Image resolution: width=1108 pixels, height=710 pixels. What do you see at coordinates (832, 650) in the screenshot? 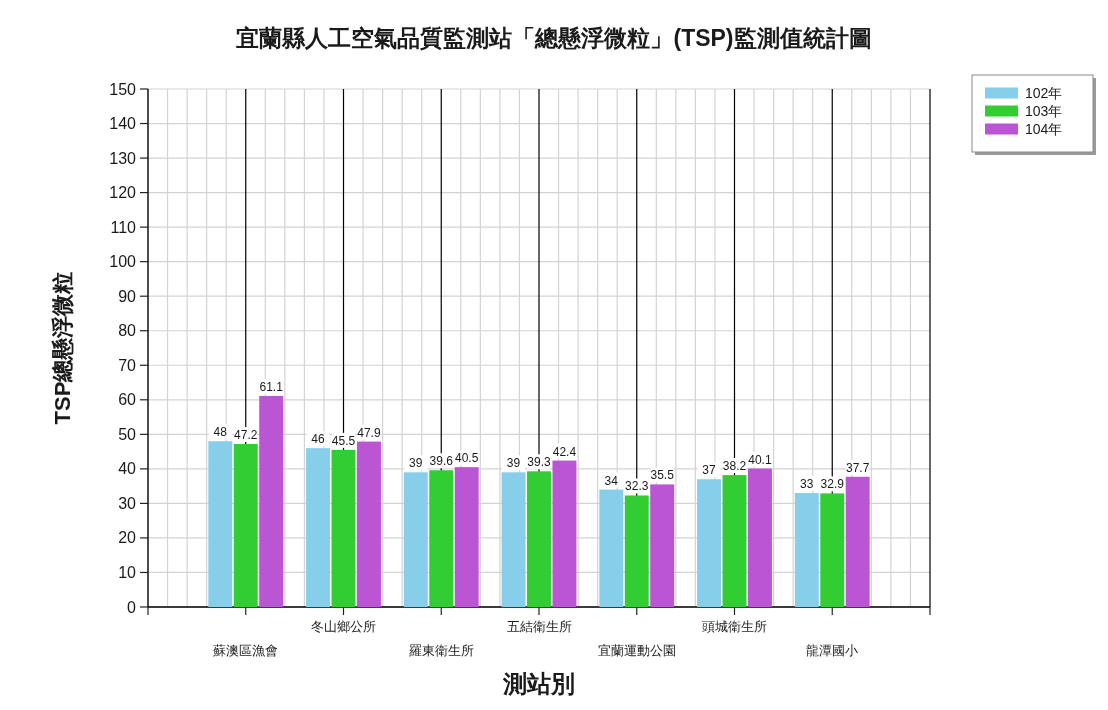
I see `x-tick-label: 龍潭國小` at bounding box center [832, 650].